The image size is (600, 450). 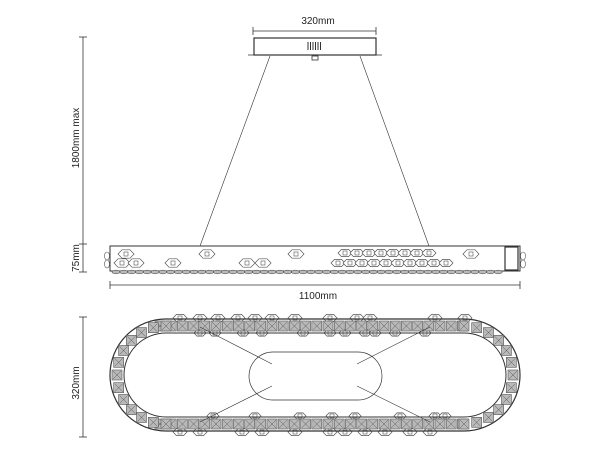 I want to click on inner-ring, so click(x=315, y=375).